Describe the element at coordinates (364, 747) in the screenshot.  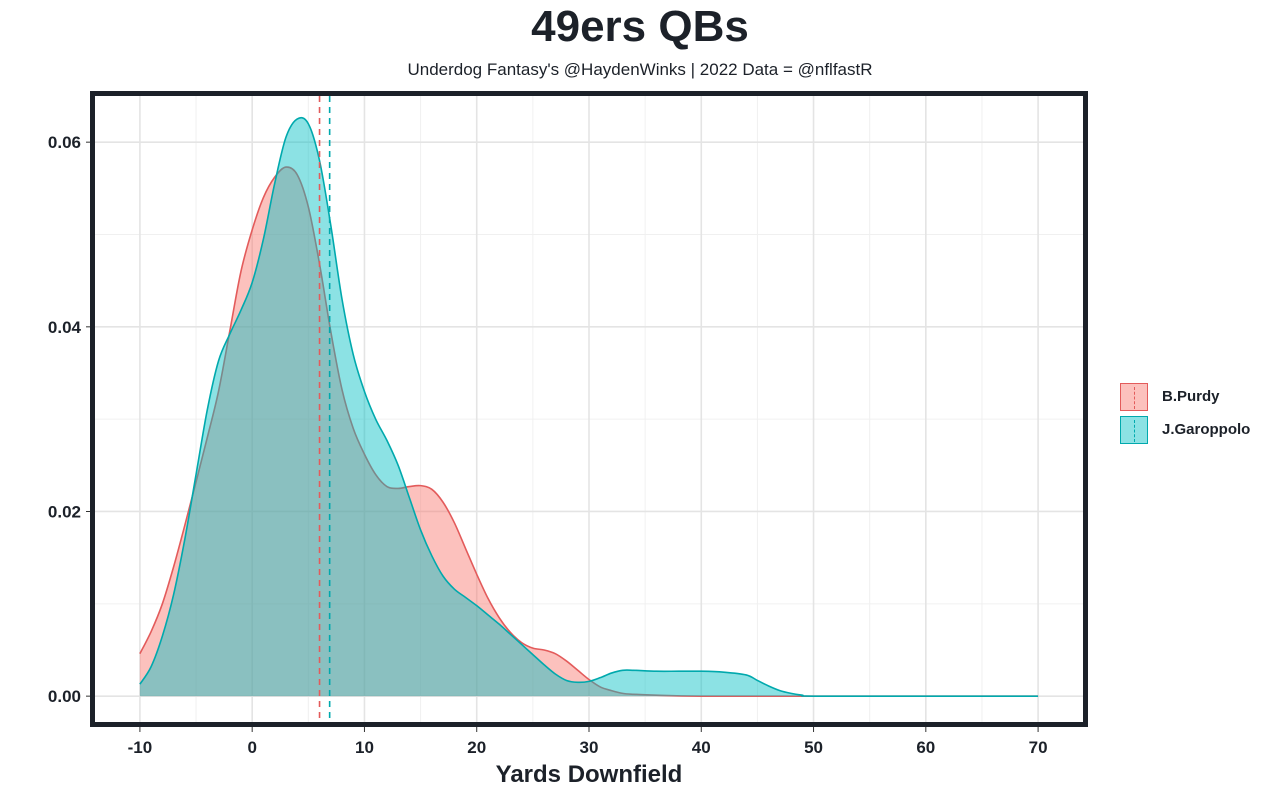
I see `x-tick-label: 10` at that location.